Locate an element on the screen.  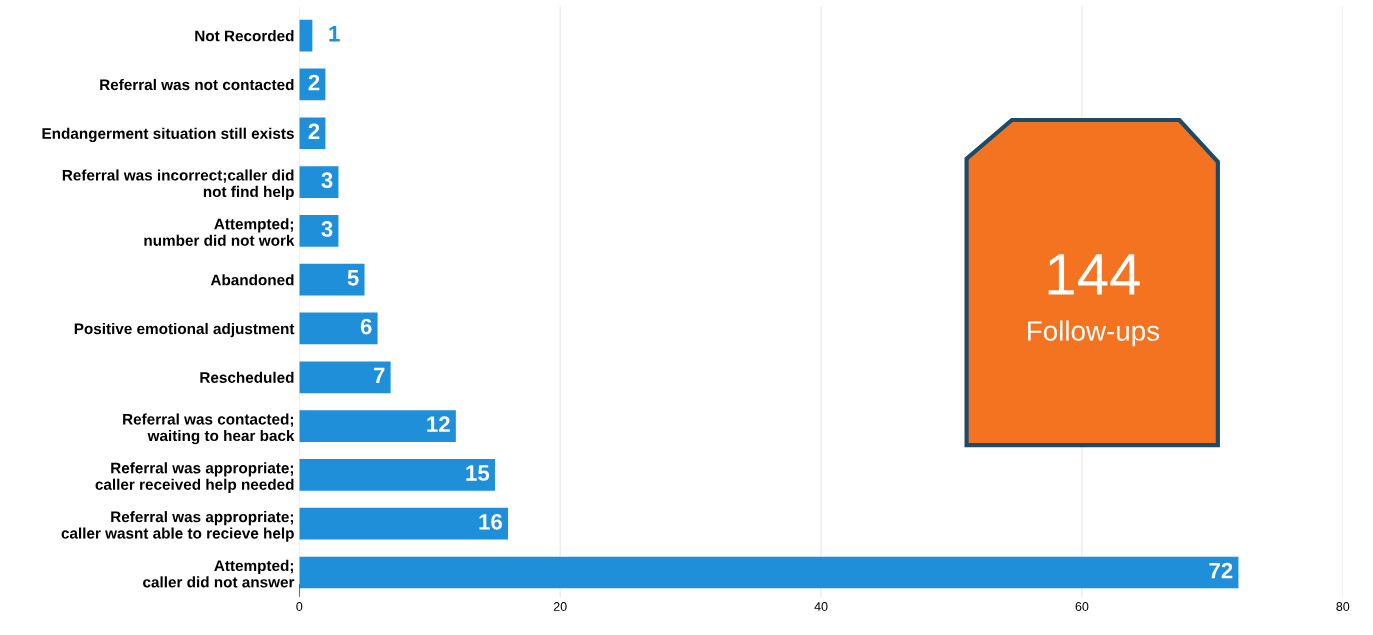
y-tick-label: Attempted; caller did not answer is located at coordinates (219, 573).